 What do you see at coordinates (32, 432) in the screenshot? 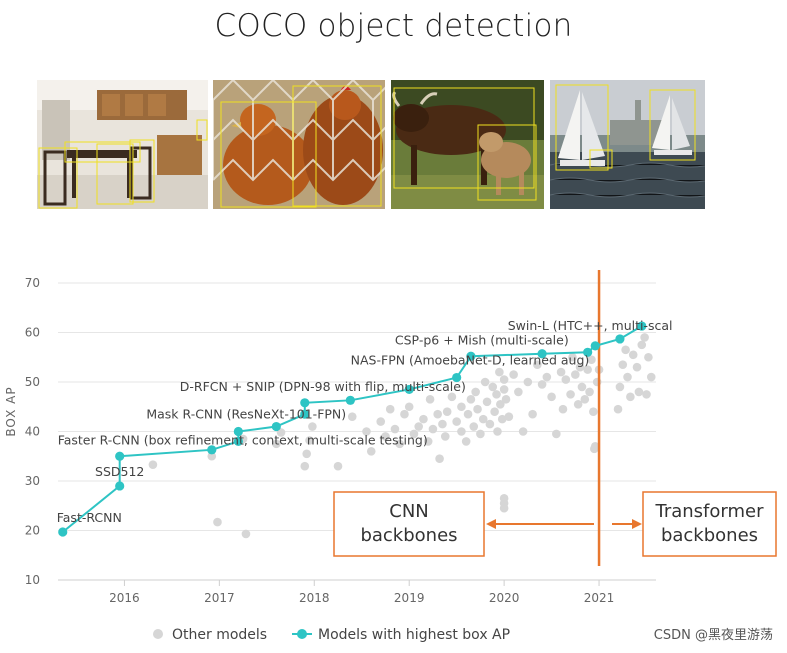
I see `y-tick-label: 40` at bounding box center [32, 432].